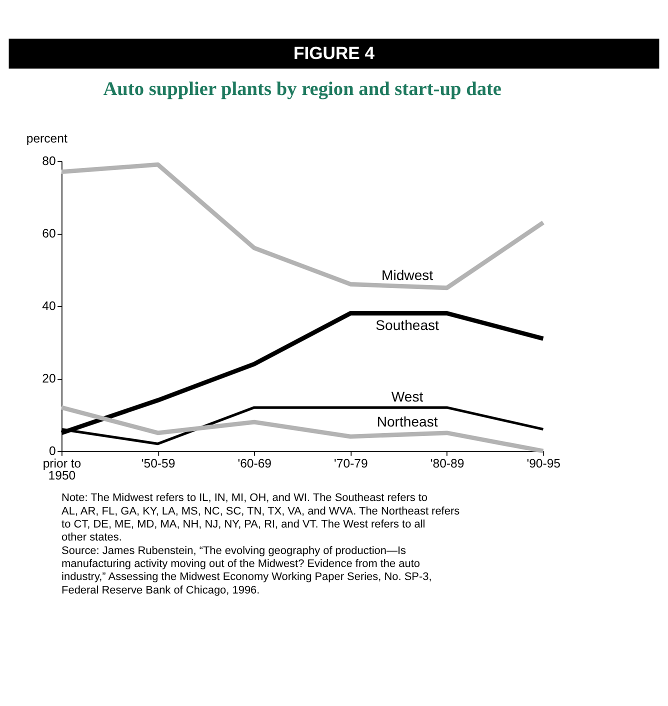 Image resolution: width=668 pixels, height=706 pixels. What do you see at coordinates (49, 233) in the screenshot?
I see `y-tick-label: 60` at bounding box center [49, 233].